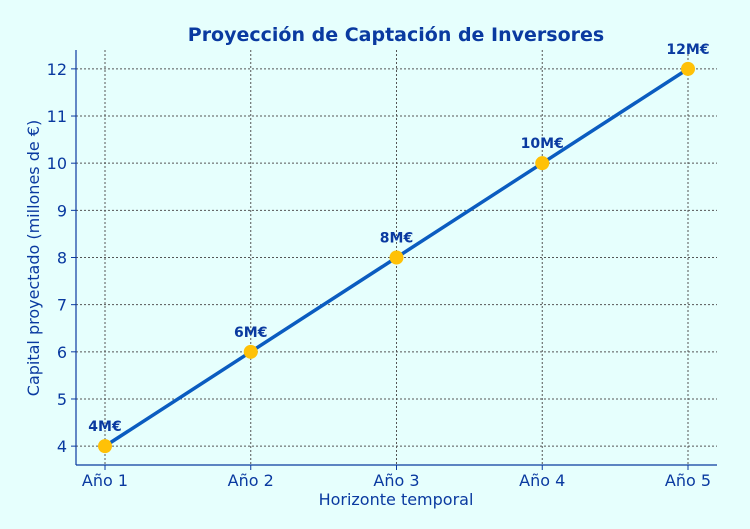 This screenshot has height=529, width=750. I want to click on x-tick-label: Año 5, so click(688, 480).